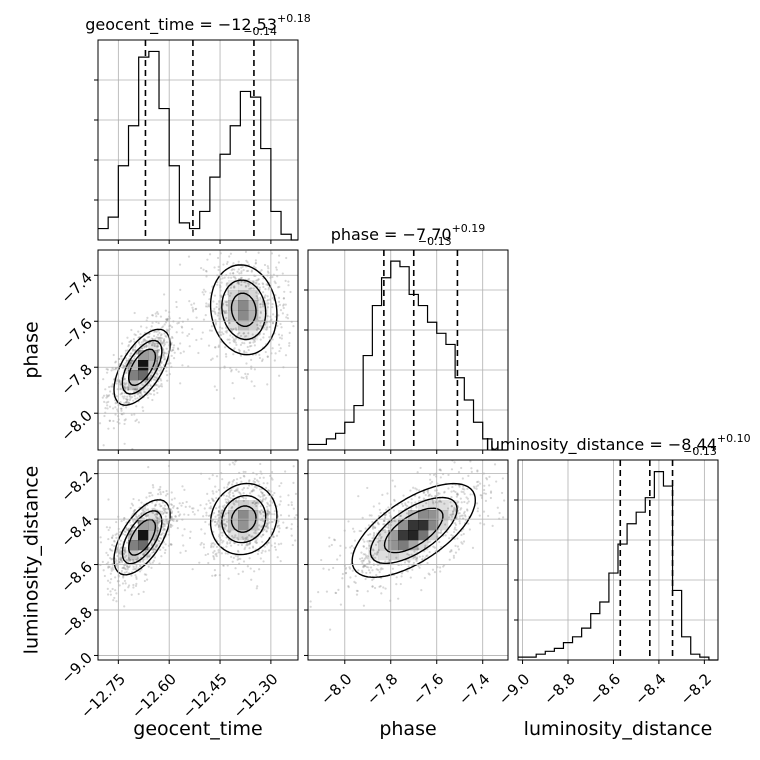 The image size is (760, 760). What do you see at coordinates (103, 696) in the screenshot?
I see `x-tick-label: −12.75` at bounding box center [103, 696].